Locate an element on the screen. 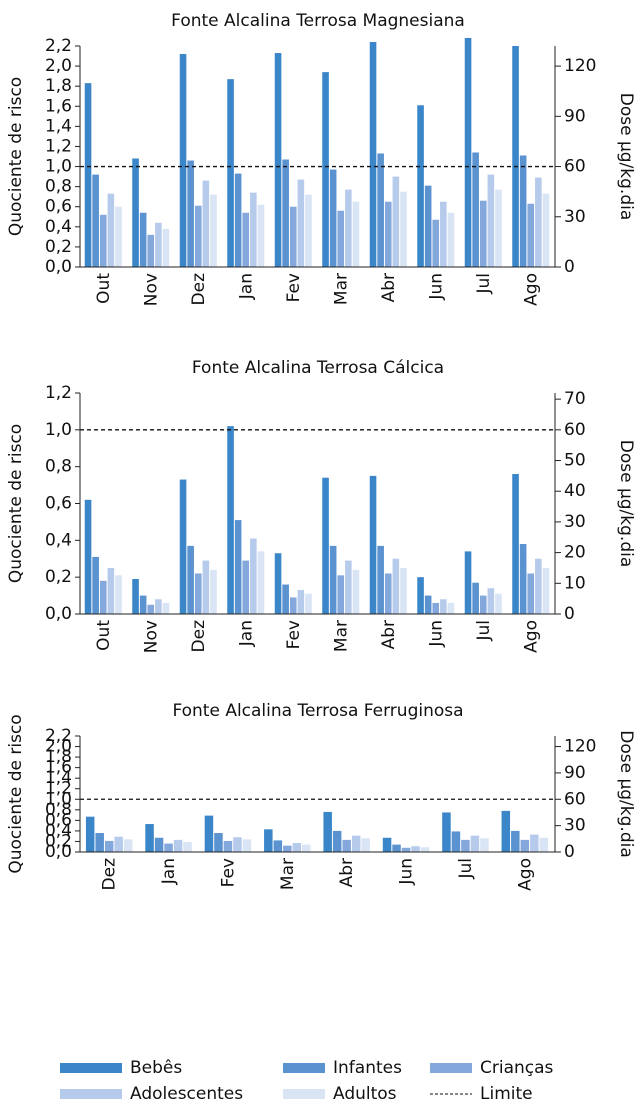 Image resolution: width=641 pixels, height=1106 pixels. y-tick-label: 1,4 is located at coordinates (58, 126).